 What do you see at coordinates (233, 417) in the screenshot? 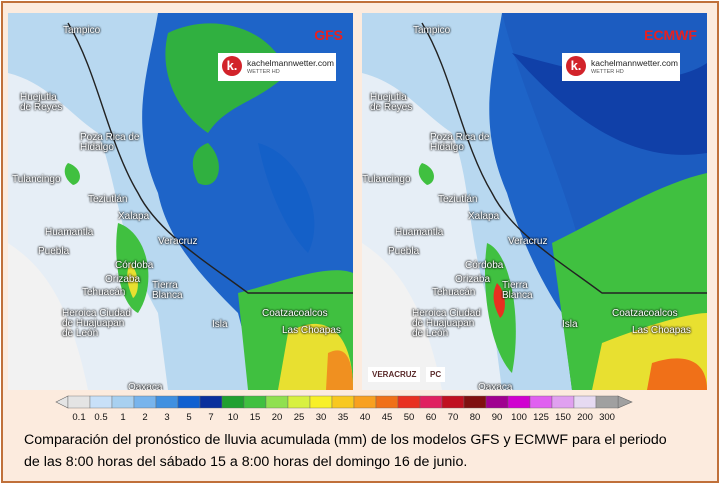
I see `colorbar-label: 10` at bounding box center [233, 417].